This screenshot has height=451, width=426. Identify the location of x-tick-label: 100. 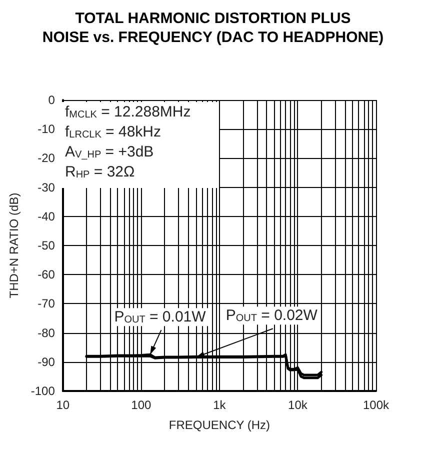
(141, 405).